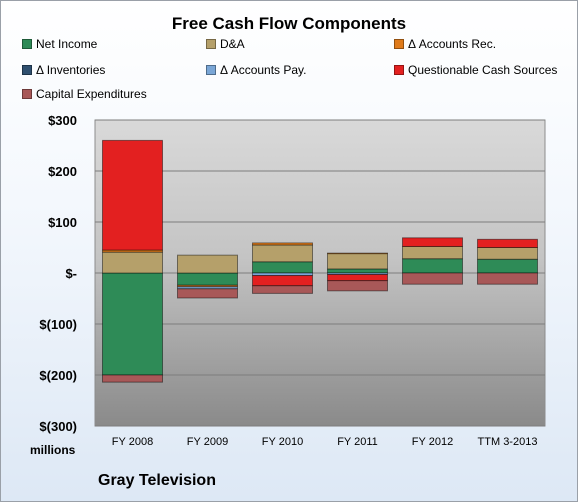 The width and height of the screenshot is (578, 502). What do you see at coordinates (71, 70) in the screenshot?
I see `legend-label: Δ Inventories` at bounding box center [71, 70].